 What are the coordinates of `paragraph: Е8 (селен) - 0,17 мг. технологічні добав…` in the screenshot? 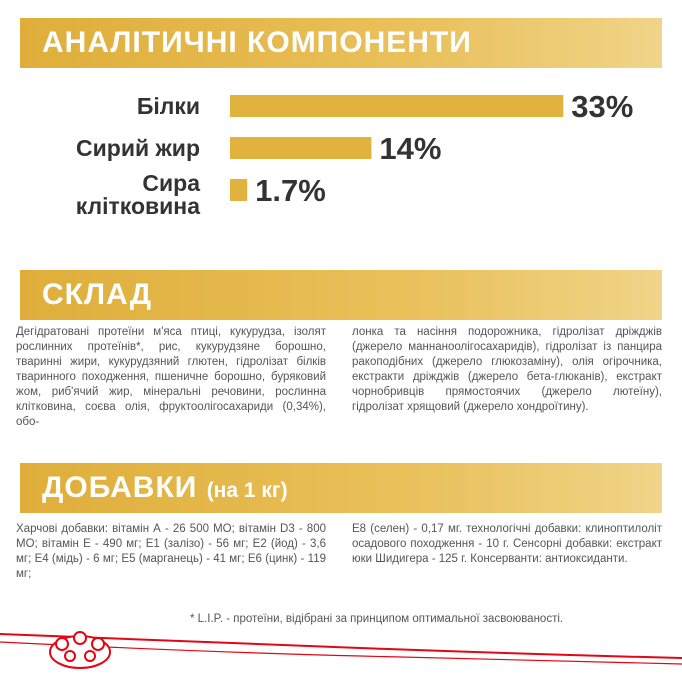 It's located at (507, 544).